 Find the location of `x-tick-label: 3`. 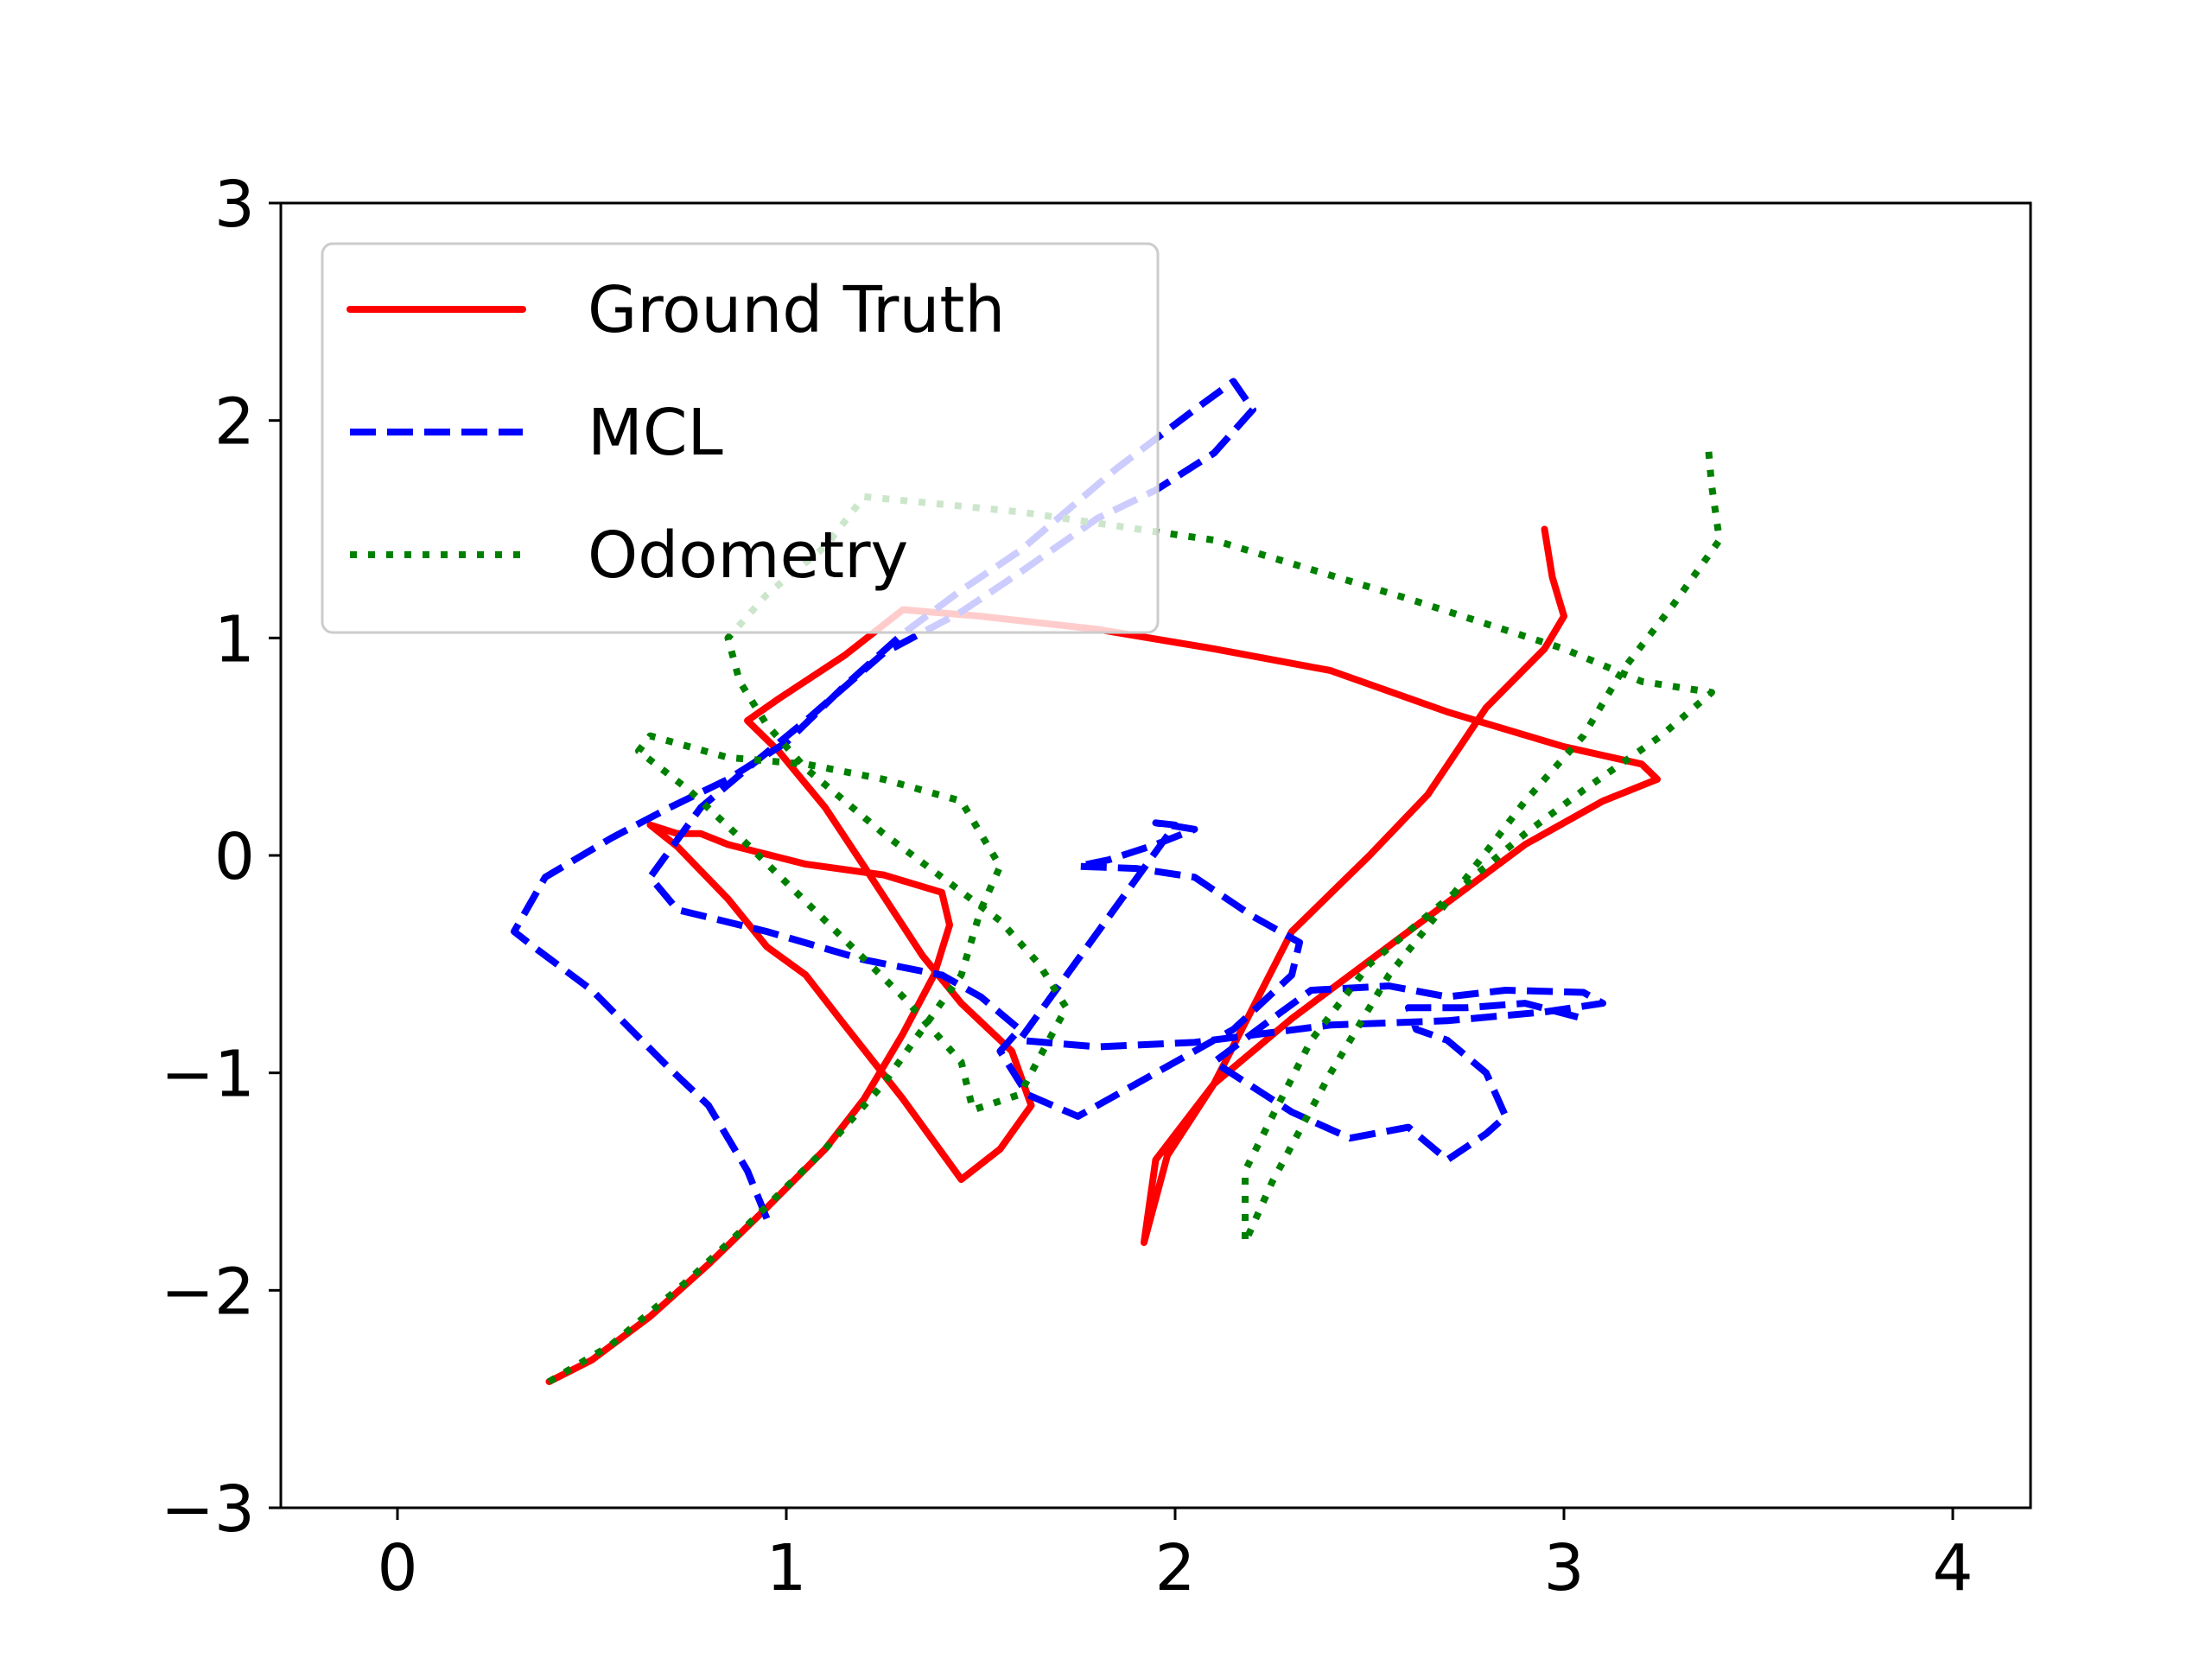

x-tick-label: 3 is located at coordinates (1563, 1568).